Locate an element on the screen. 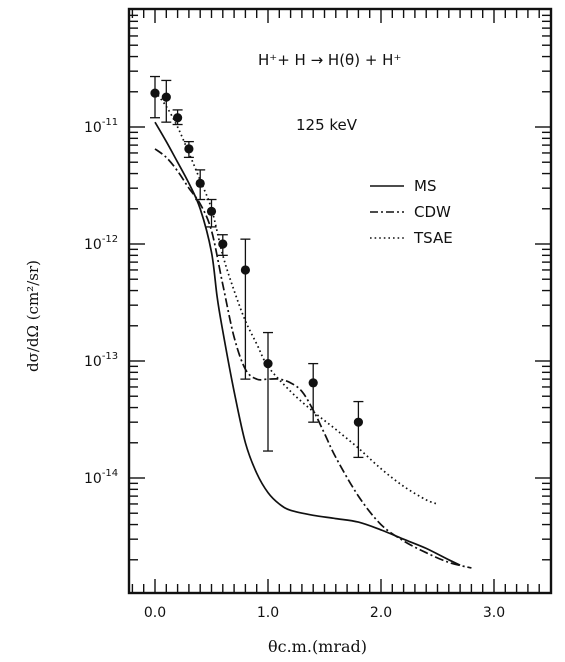 This screenshot has width=565, height=662. energy-annotation: 125 keV is located at coordinates (327, 125).